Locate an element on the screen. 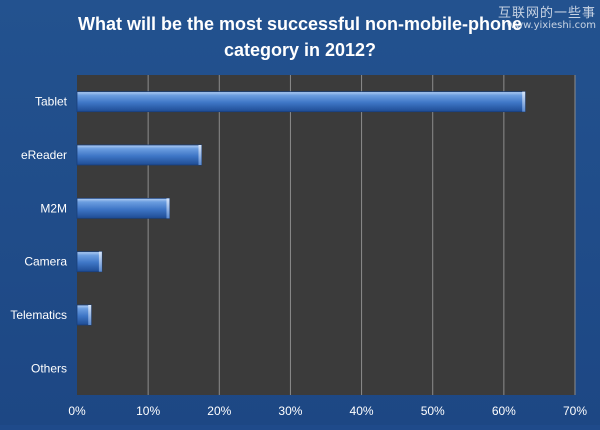  bar-ereader is located at coordinates (139, 155).